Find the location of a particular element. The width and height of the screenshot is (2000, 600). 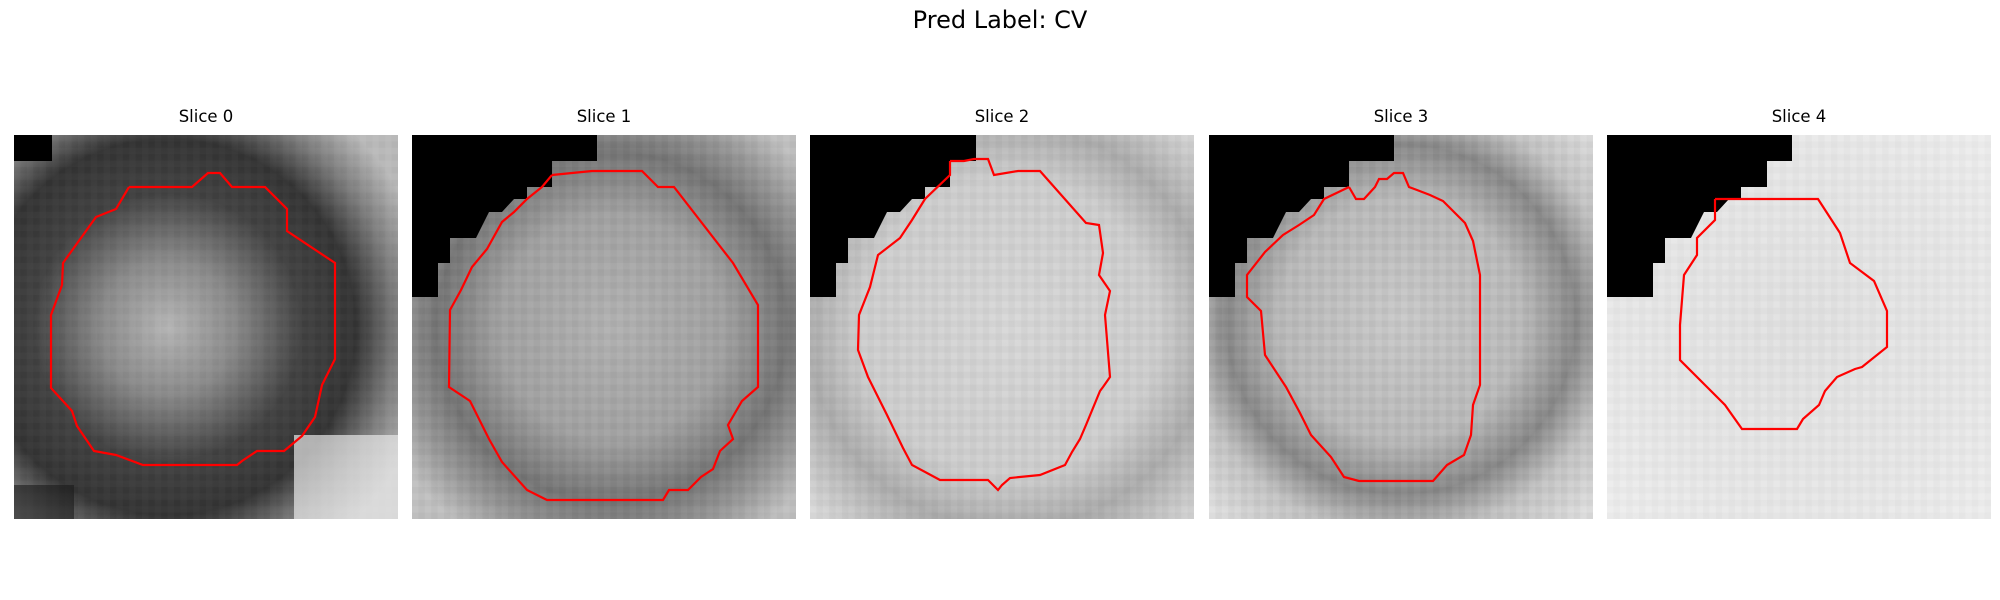

slice-title-4: Slice 4 is located at coordinates (1799, 116).